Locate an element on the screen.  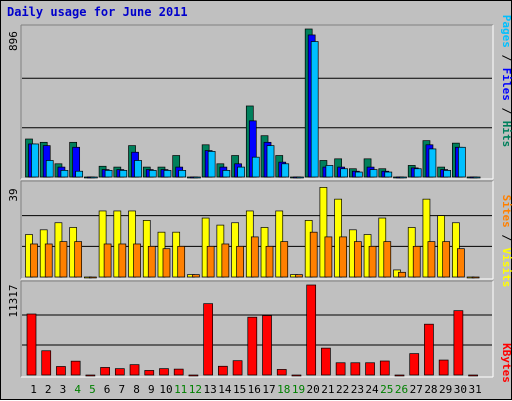
x-tick-label-day-31: 31 is located at coordinates (474, 389).